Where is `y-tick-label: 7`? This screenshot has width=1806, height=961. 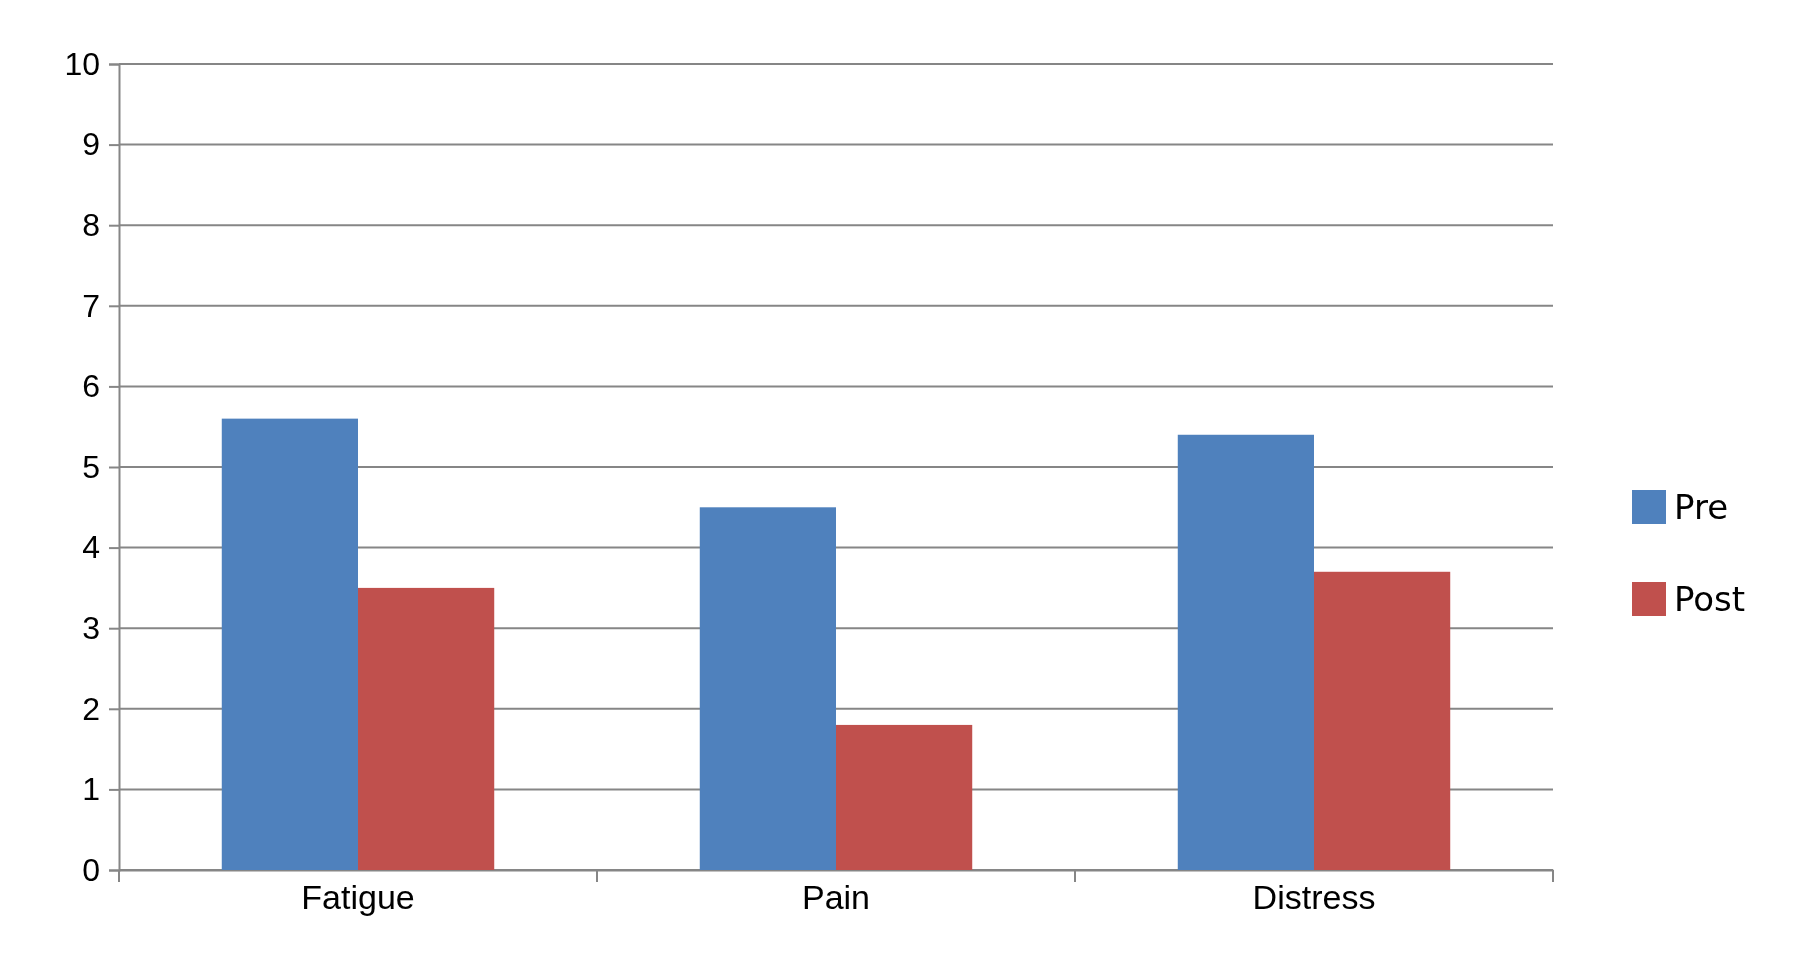 y-tick-label: 7 is located at coordinates (91, 305).